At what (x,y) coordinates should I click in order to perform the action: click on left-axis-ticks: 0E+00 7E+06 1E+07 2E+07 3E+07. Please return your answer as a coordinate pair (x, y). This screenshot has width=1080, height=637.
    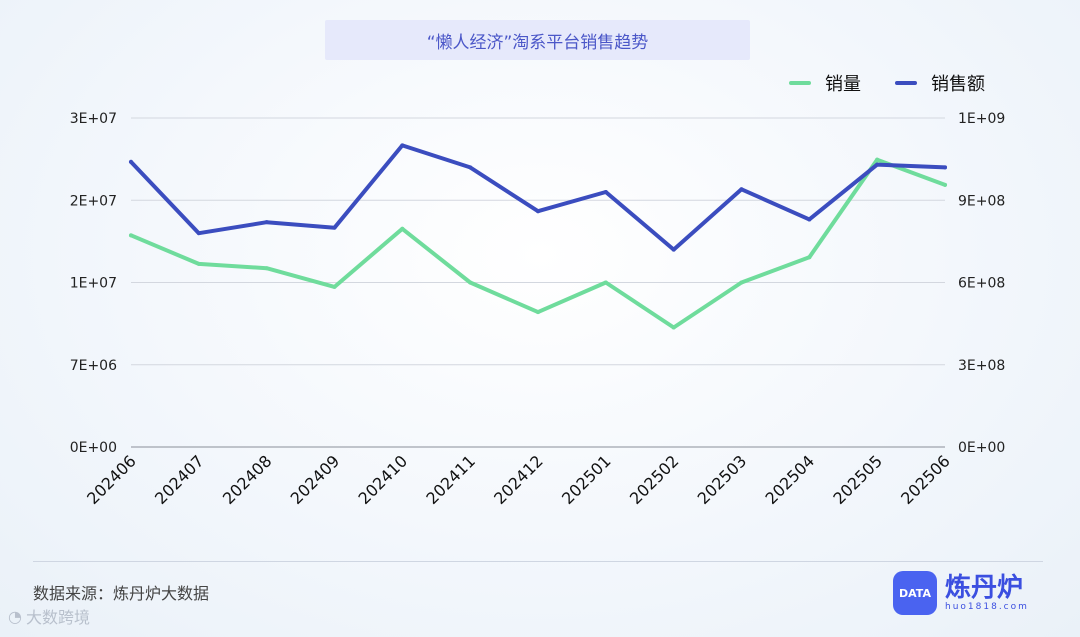
    Looking at the image, I should click on (93, 283).